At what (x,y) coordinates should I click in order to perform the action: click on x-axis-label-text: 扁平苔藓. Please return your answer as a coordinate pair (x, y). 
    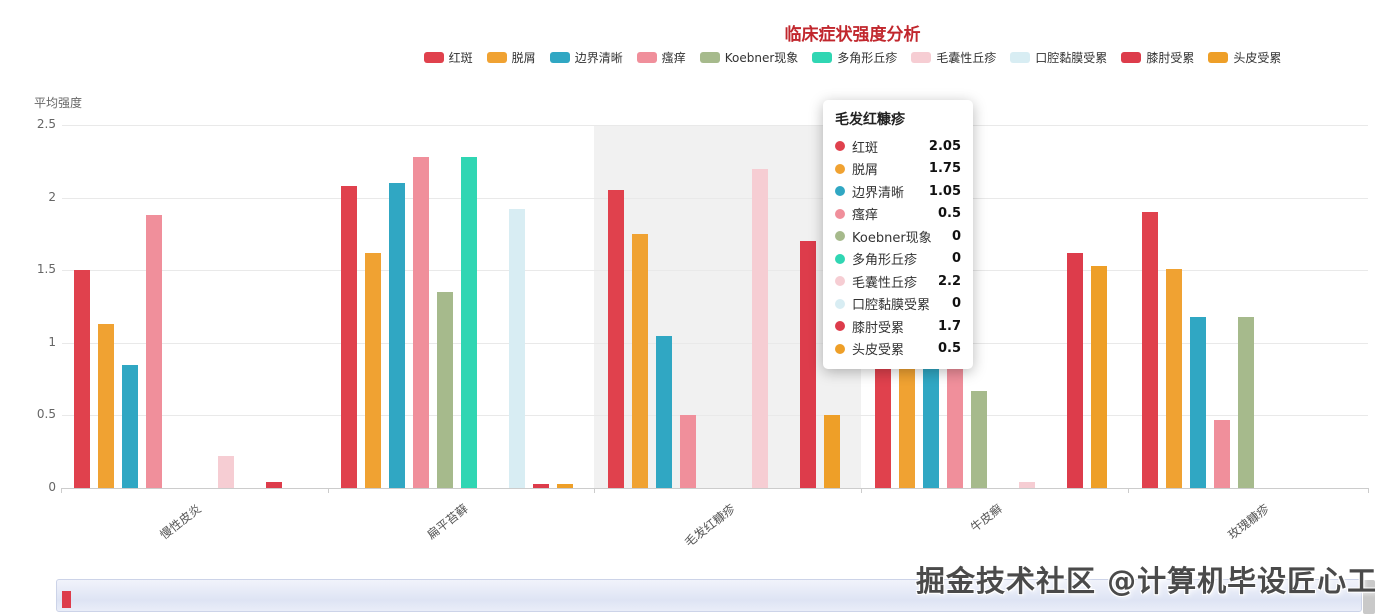
    Looking at the image, I should click on (447, 522).